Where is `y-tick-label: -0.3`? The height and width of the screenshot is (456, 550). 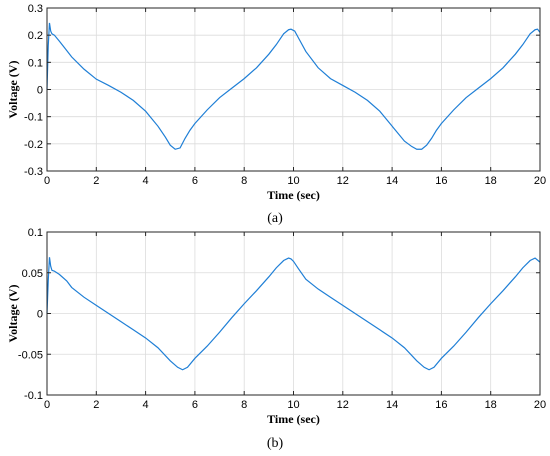 y-tick-label: -0.3 is located at coordinates (33, 172).